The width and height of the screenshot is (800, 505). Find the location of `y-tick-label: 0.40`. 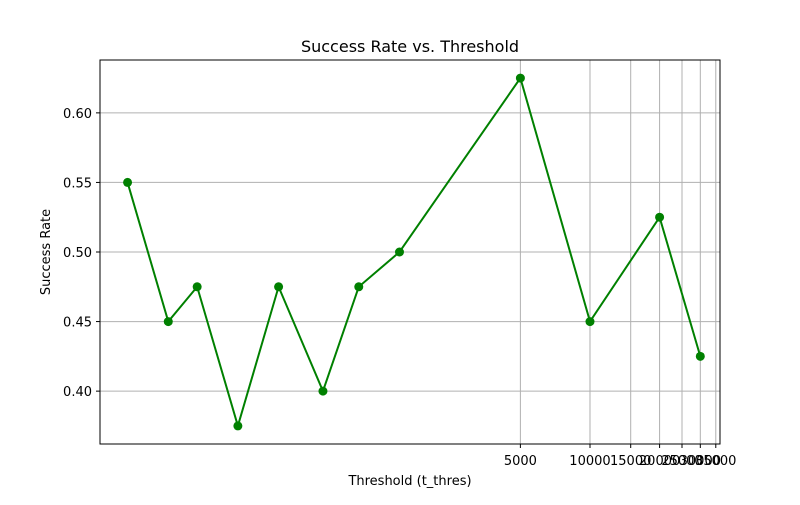

y-tick-label: 0.40 is located at coordinates (77, 392).